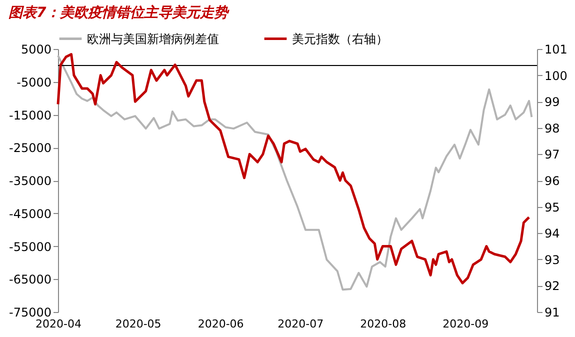  What do you see at coordinates (30, 115) in the screenshot?
I see `y-tick-label: -15000` at bounding box center [30, 115].